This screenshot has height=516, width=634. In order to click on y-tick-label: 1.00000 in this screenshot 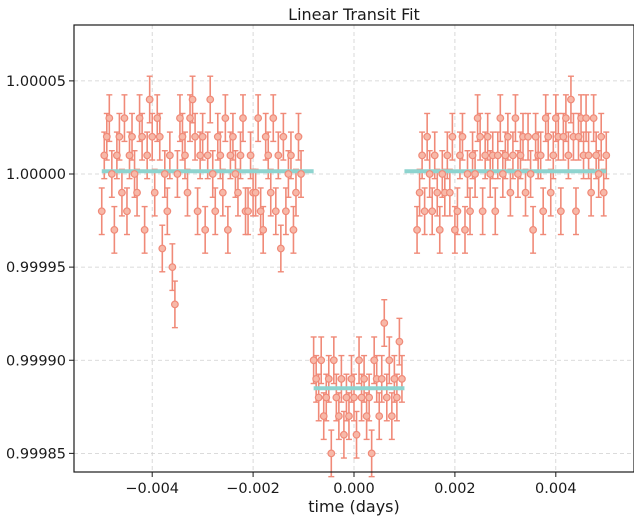, I will do `click(36, 175)`.